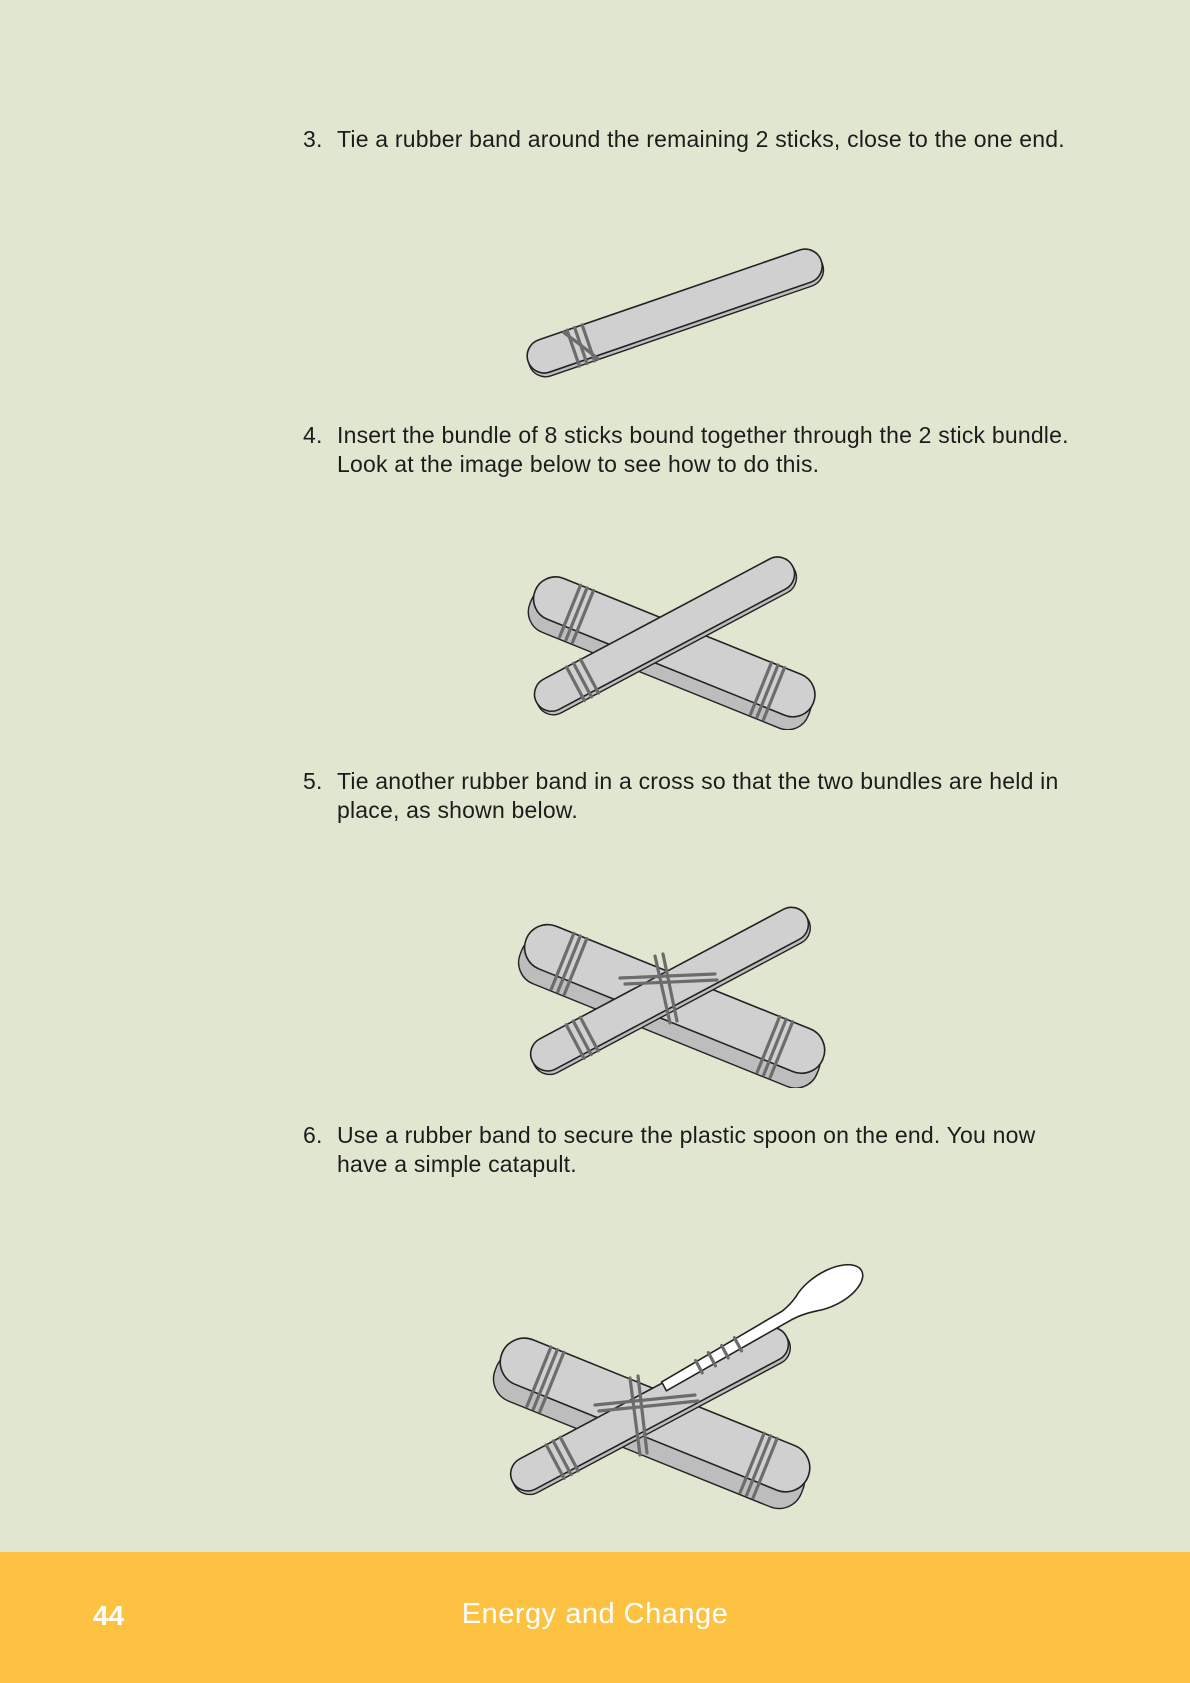 Image resolution: width=1190 pixels, height=1683 pixels. I want to click on footer-title: Energy and Change, so click(595, 1614).